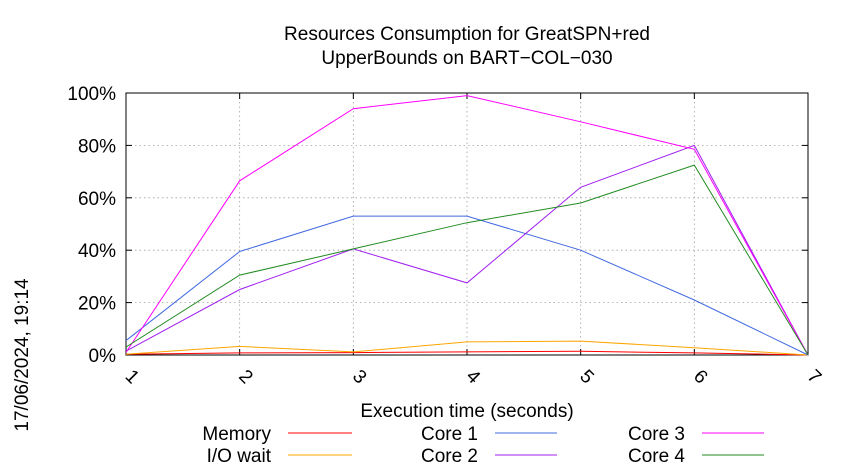 This screenshot has height=475, width=850. I want to click on legend-label: Core 4, so click(656, 456).